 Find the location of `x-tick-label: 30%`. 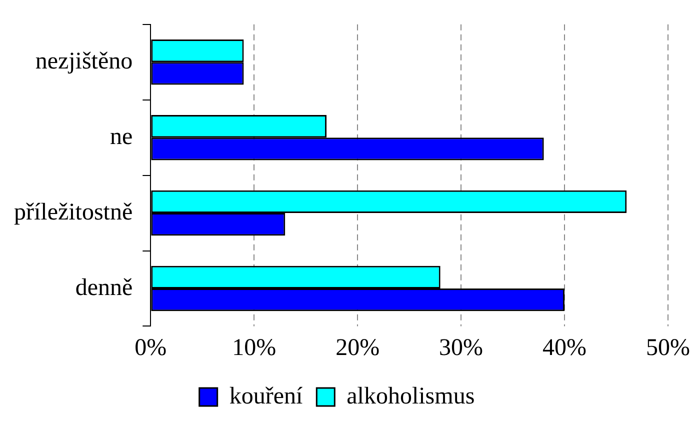

x-tick-label: 30% is located at coordinates (461, 347).